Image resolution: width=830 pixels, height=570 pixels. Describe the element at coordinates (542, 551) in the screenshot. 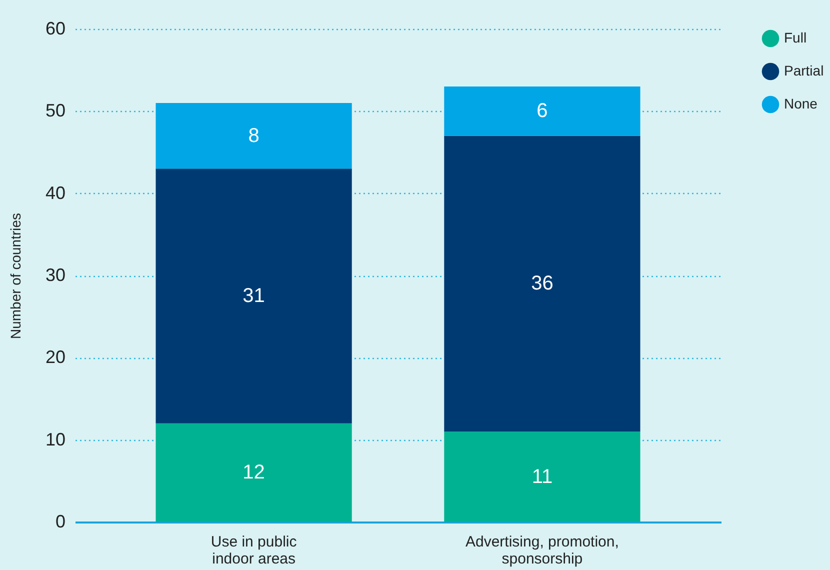

I see `x-tick-label: Advertising, promotion, sponsorship` at that location.